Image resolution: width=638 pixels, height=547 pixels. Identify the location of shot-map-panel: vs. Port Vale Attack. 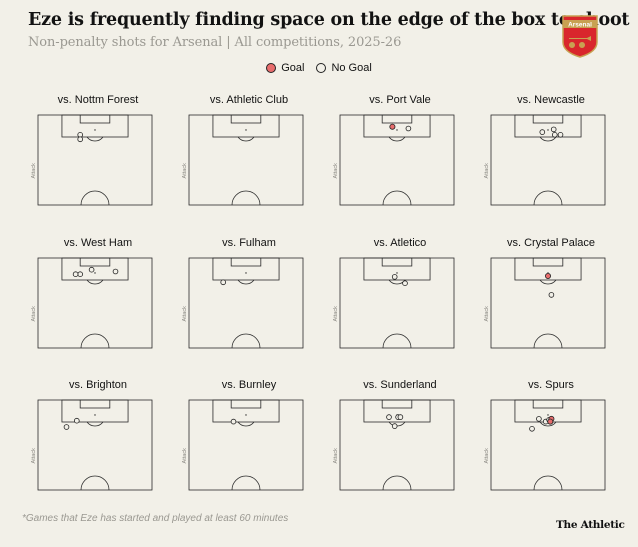
(400, 159).